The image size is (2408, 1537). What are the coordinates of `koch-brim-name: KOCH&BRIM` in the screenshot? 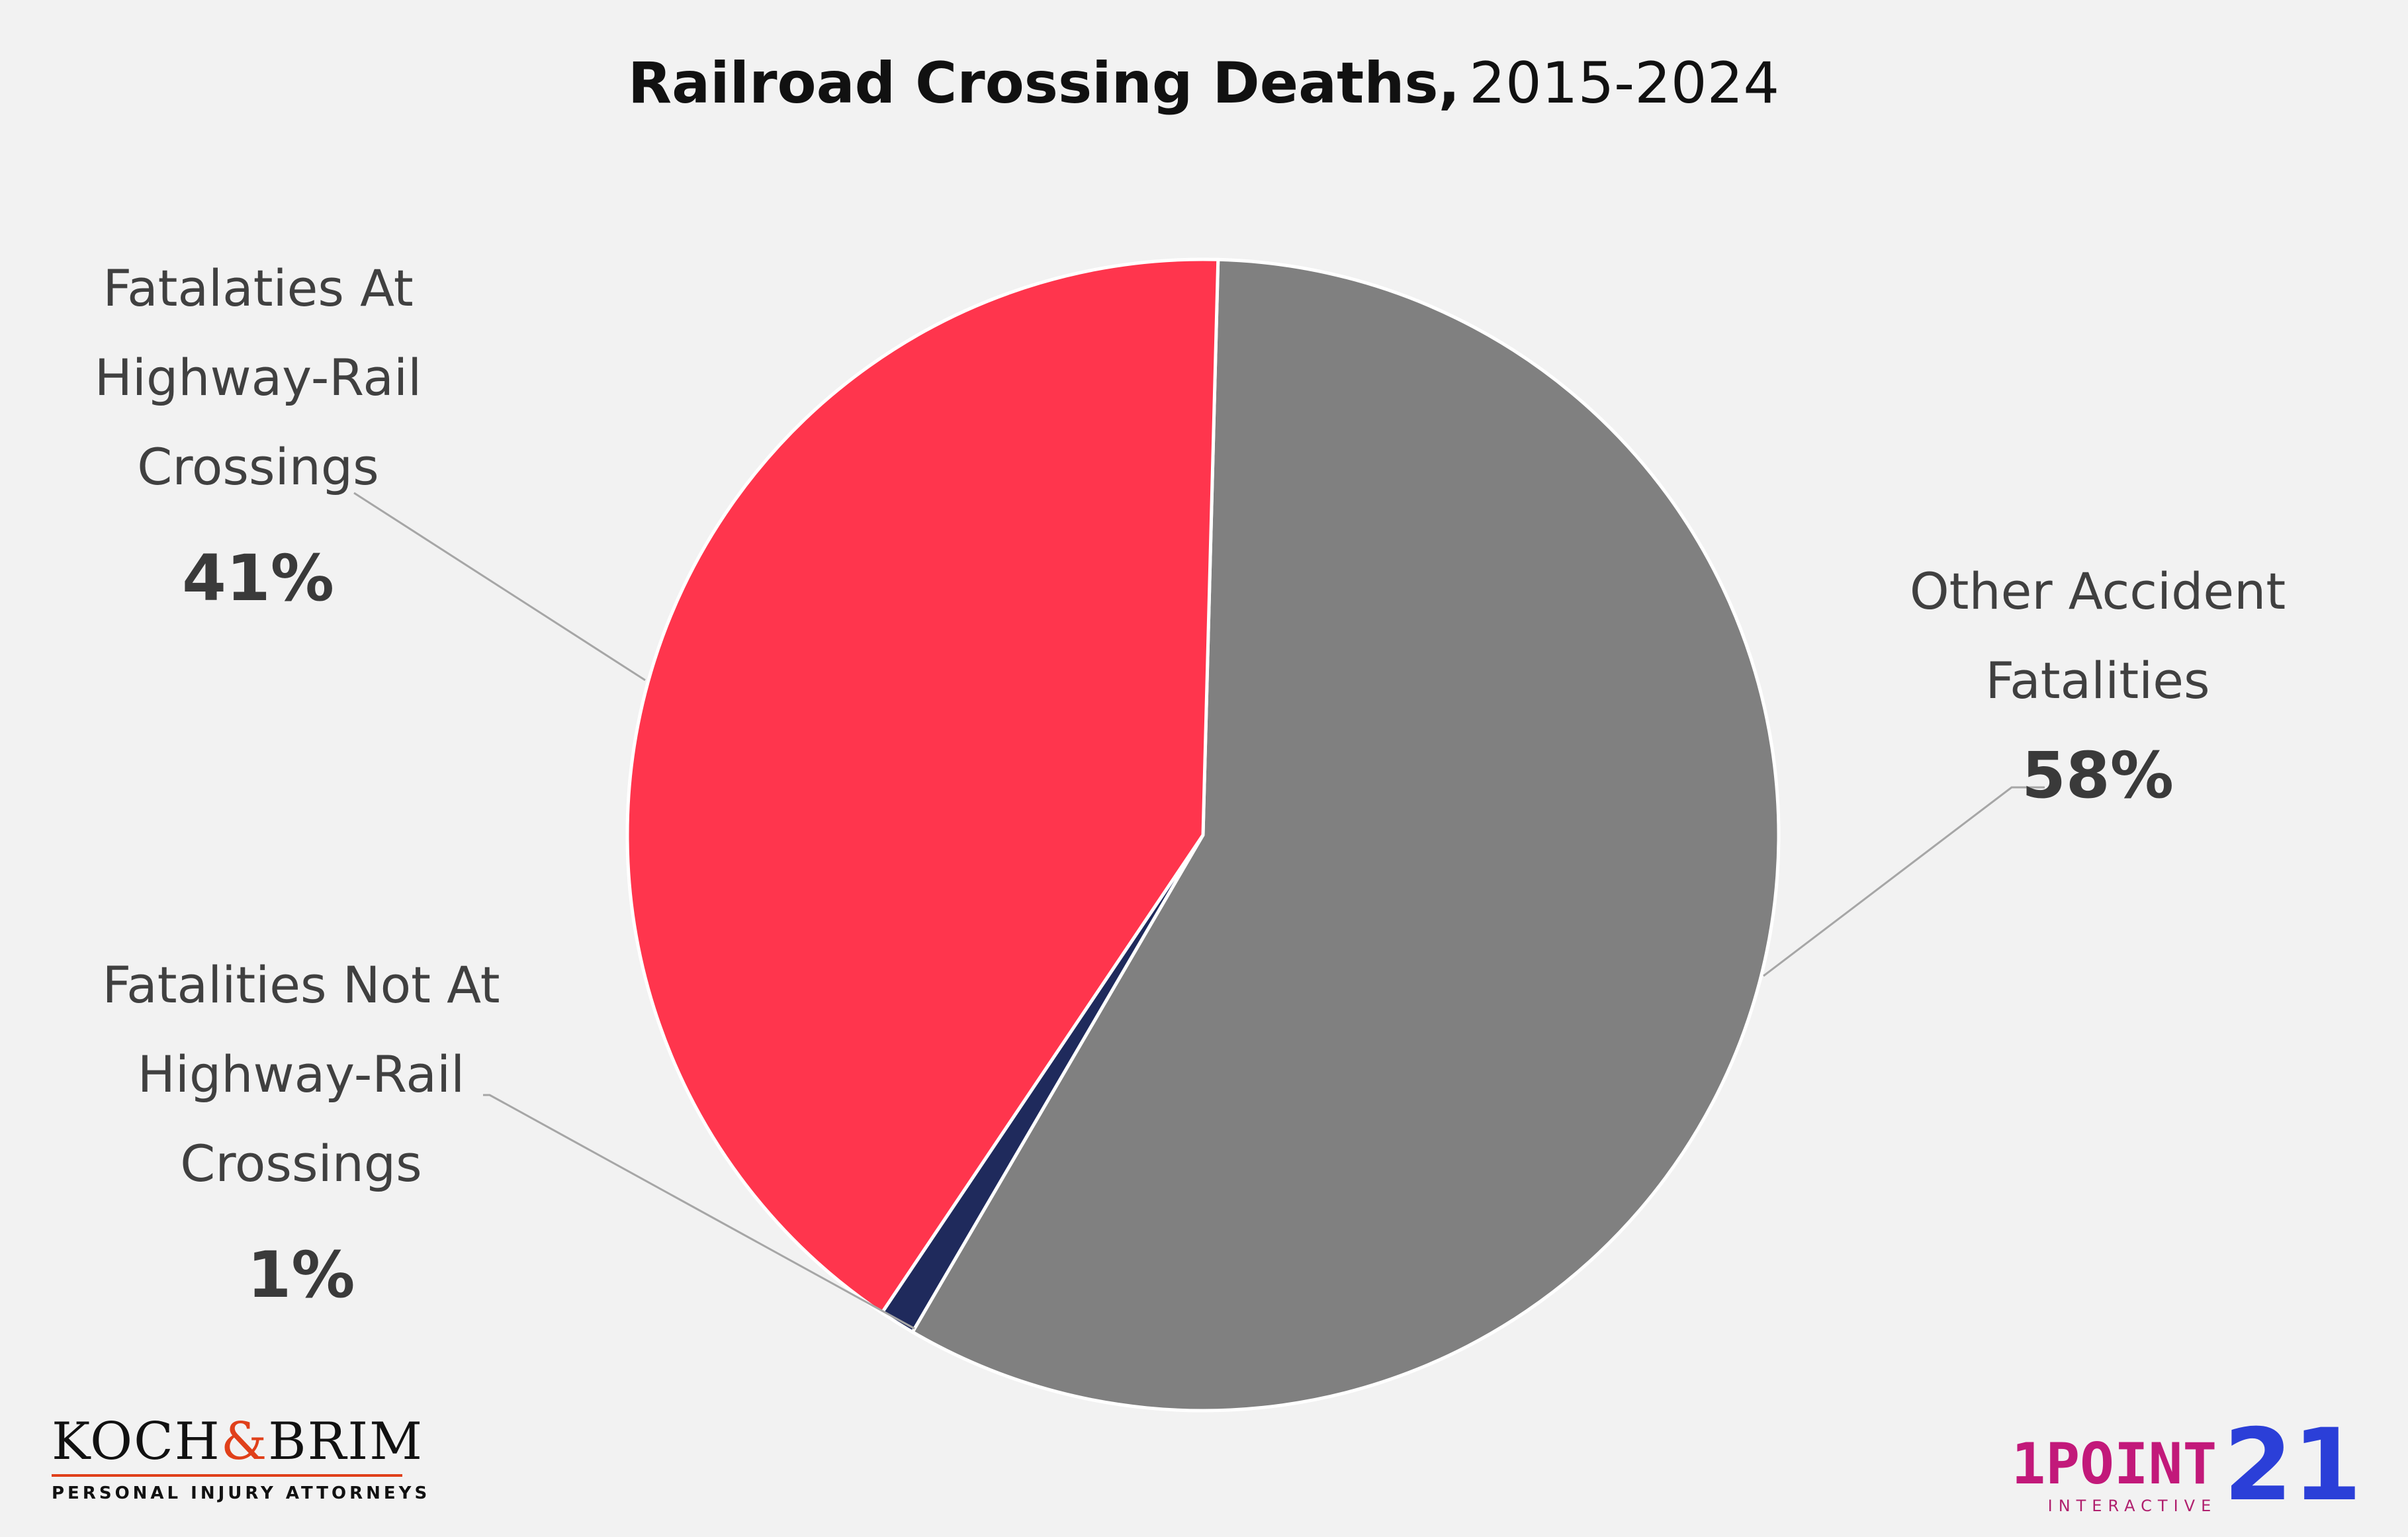 It's located at (238, 1442).